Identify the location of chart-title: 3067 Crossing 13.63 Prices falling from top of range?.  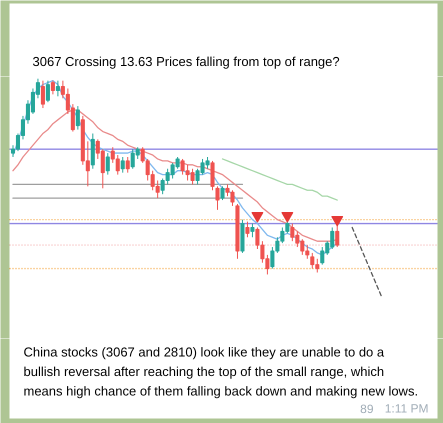
(186, 61).